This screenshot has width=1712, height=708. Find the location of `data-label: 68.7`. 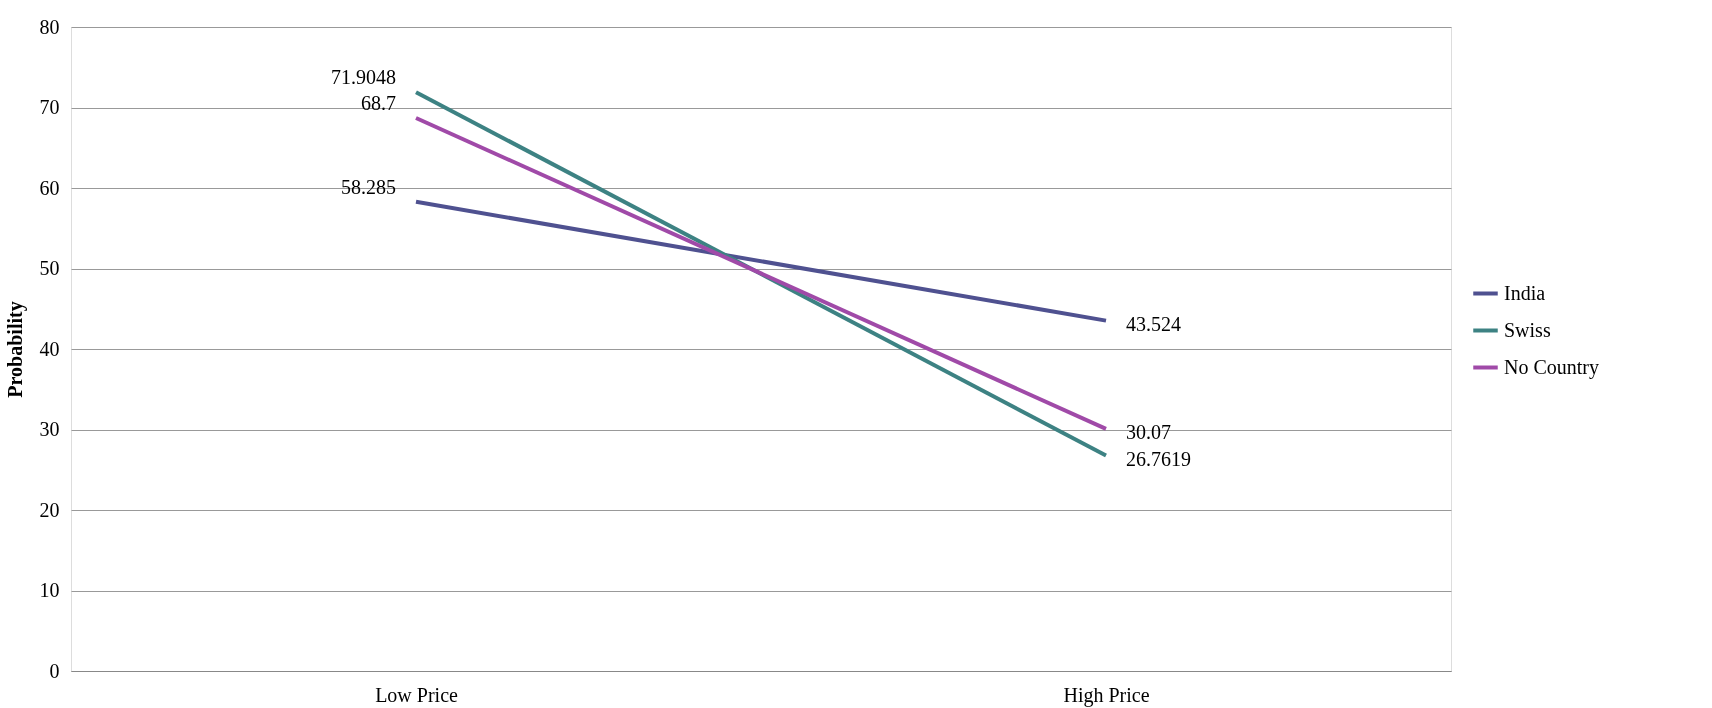

data-label: 68.7 is located at coordinates (378, 102).